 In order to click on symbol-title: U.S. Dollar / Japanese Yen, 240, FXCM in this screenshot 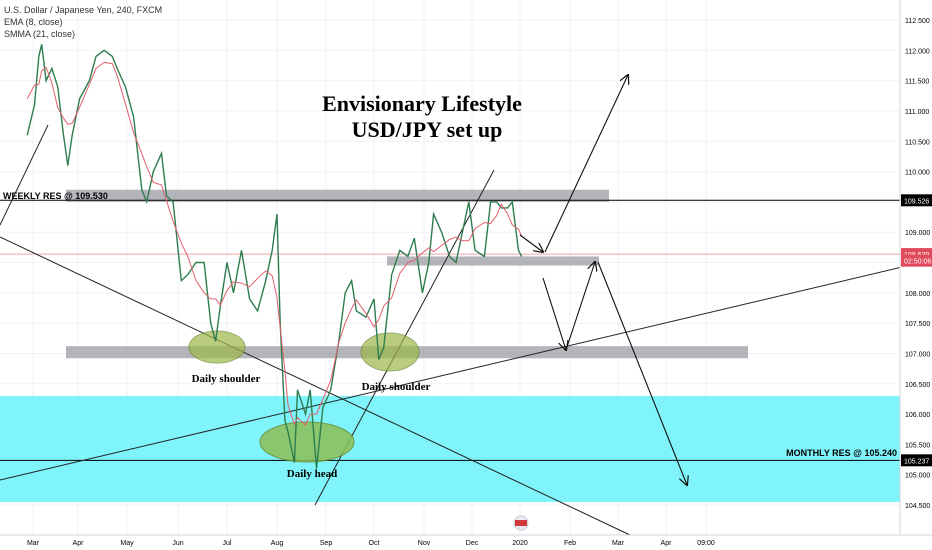, I will do `click(83, 10)`.